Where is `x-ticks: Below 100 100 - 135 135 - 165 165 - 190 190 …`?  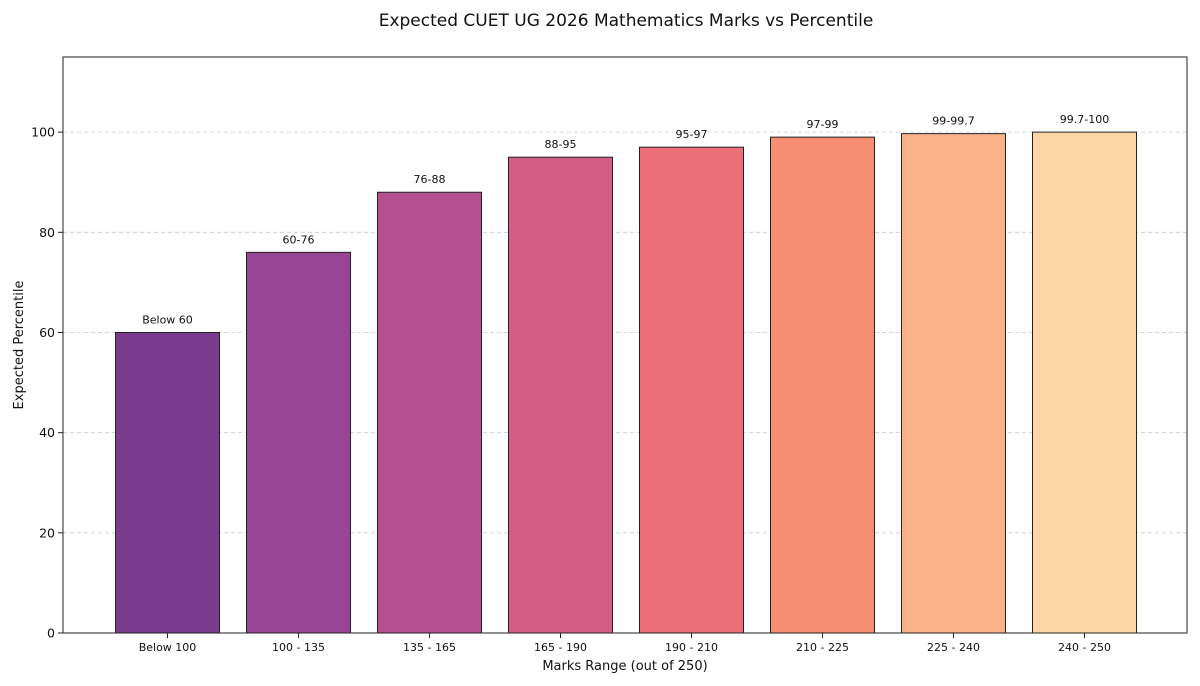 x-ticks: Below 100 100 - 135 135 - 165 165 - 190 190 … is located at coordinates (625, 643).